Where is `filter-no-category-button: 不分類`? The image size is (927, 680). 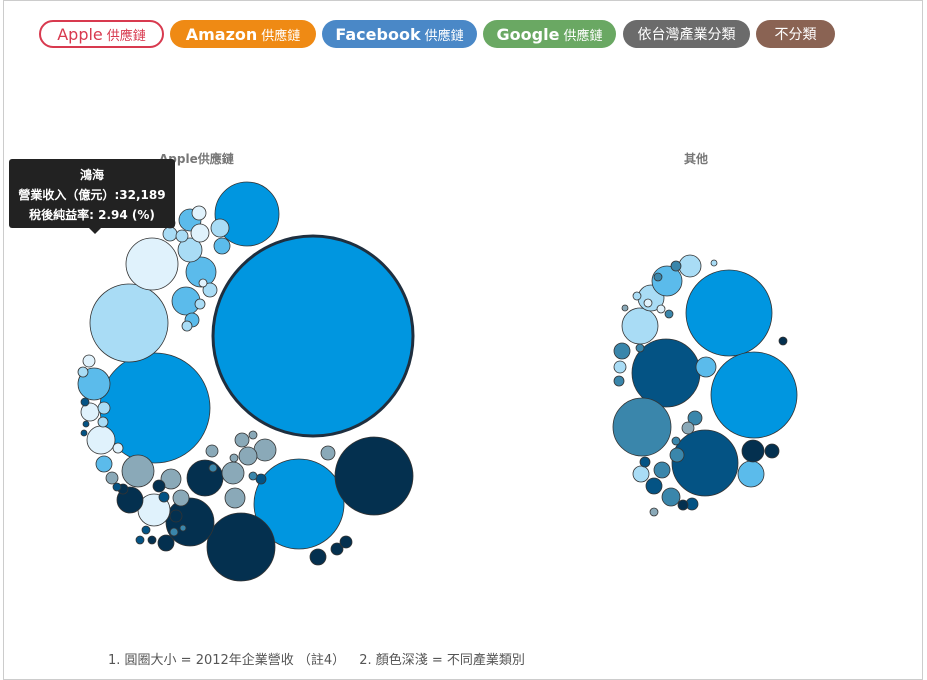 filter-no-category-button: 不分類 is located at coordinates (795, 34).